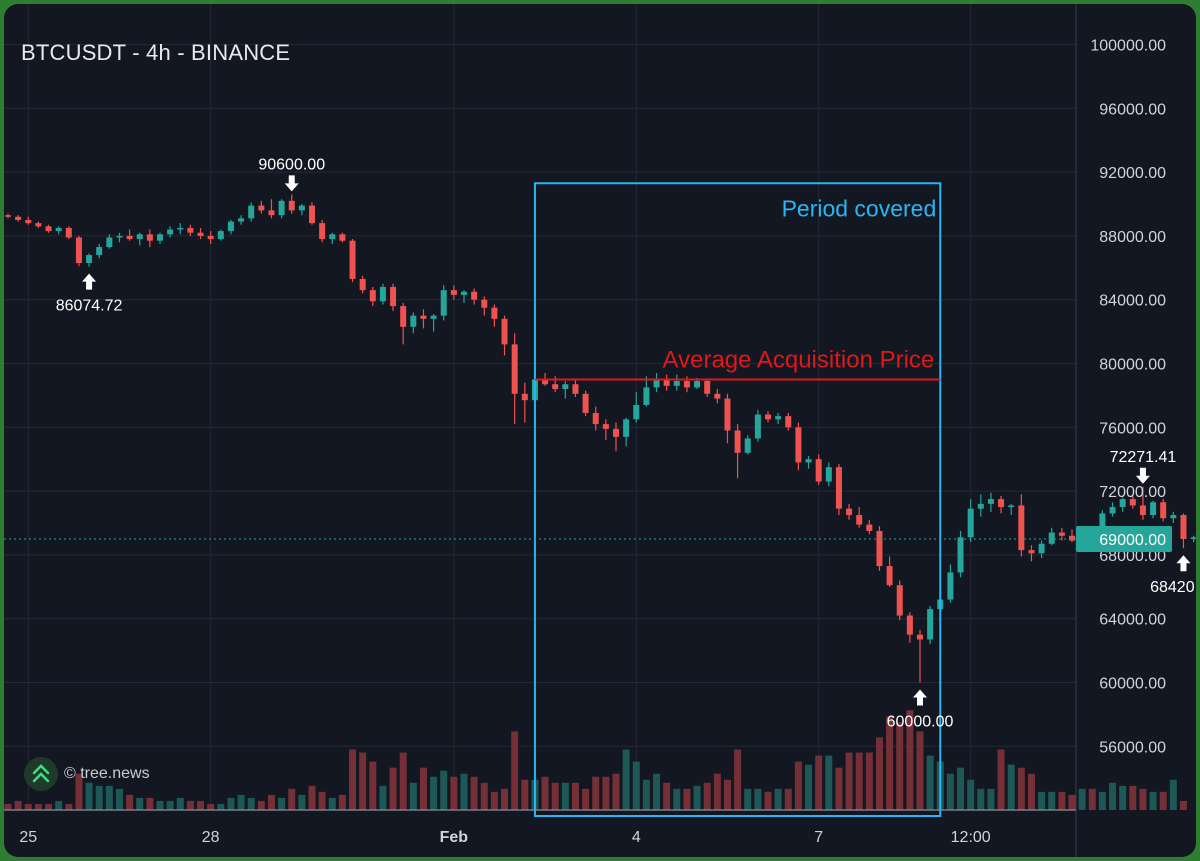  Describe the element at coordinates (89, 306) in the screenshot. I see `price-annotation-label: 86074.72` at that location.